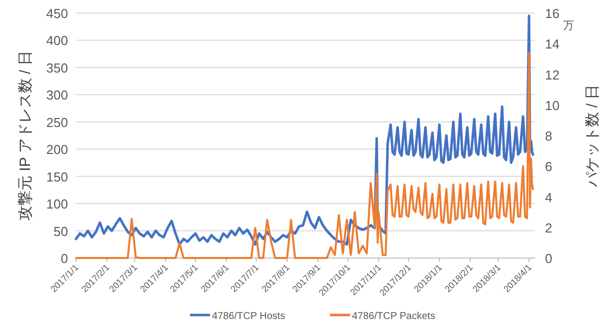 The width and height of the screenshot is (610, 326). I want to click on y-tick-label: 400, so click(57, 40).